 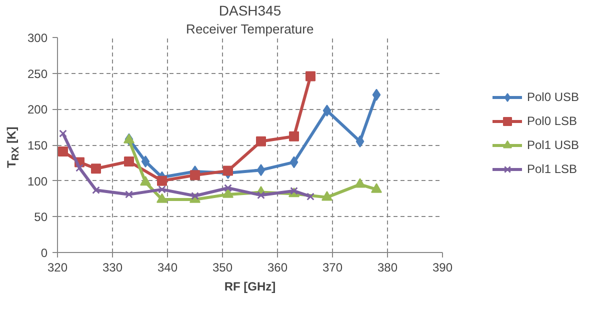 What do you see at coordinates (57, 267) in the screenshot?
I see `x-tick-label: 320` at bounding box center [57, 267].